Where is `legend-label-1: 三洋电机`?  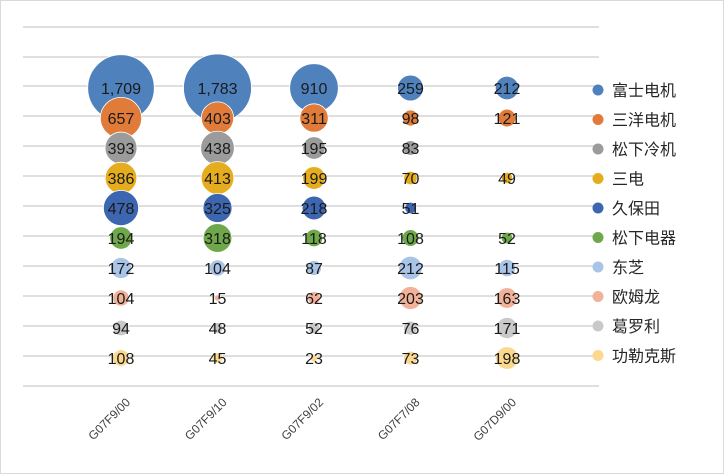
legend-label-1: 三洋电机 is located at coordinates (644, 120).